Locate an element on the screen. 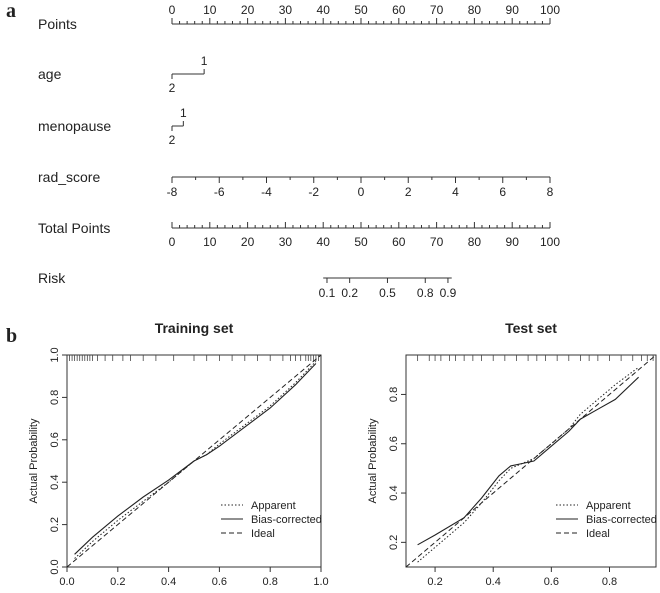  risk-tick-label: 0.9 is located at coordinates (448, 293).